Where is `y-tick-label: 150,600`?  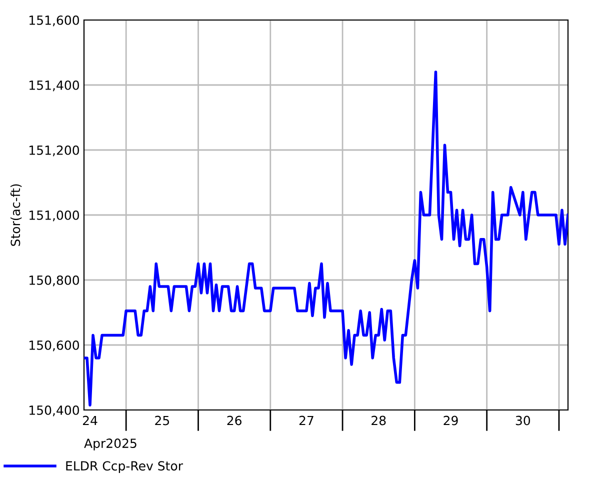 y-tick-label: 150,600 is located at coordinates (55, 346).